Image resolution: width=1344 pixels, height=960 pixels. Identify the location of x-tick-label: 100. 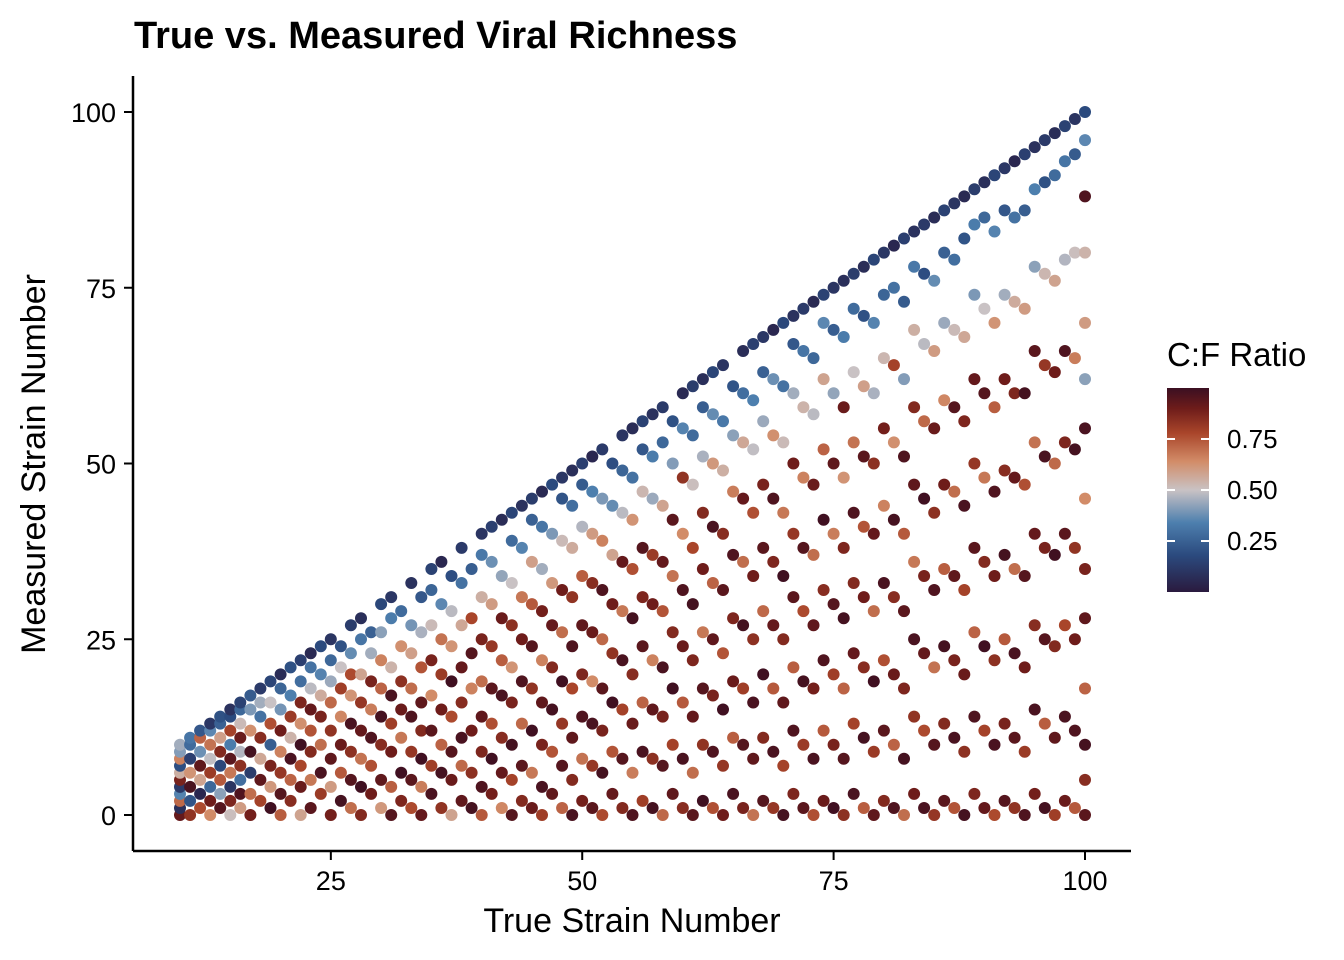
(1084, 881).